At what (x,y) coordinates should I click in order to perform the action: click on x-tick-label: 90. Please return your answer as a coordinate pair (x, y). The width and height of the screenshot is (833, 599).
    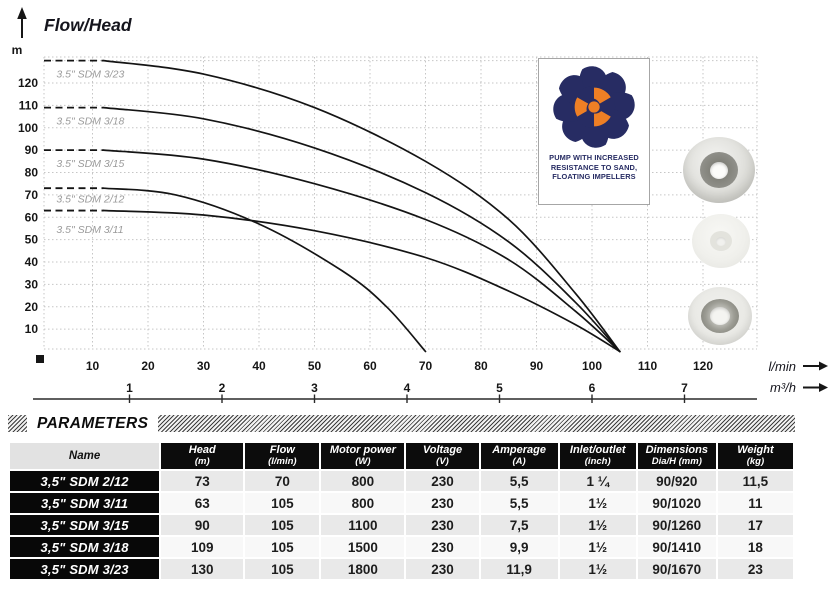
    Looking at the image, I should click on (537, 366).